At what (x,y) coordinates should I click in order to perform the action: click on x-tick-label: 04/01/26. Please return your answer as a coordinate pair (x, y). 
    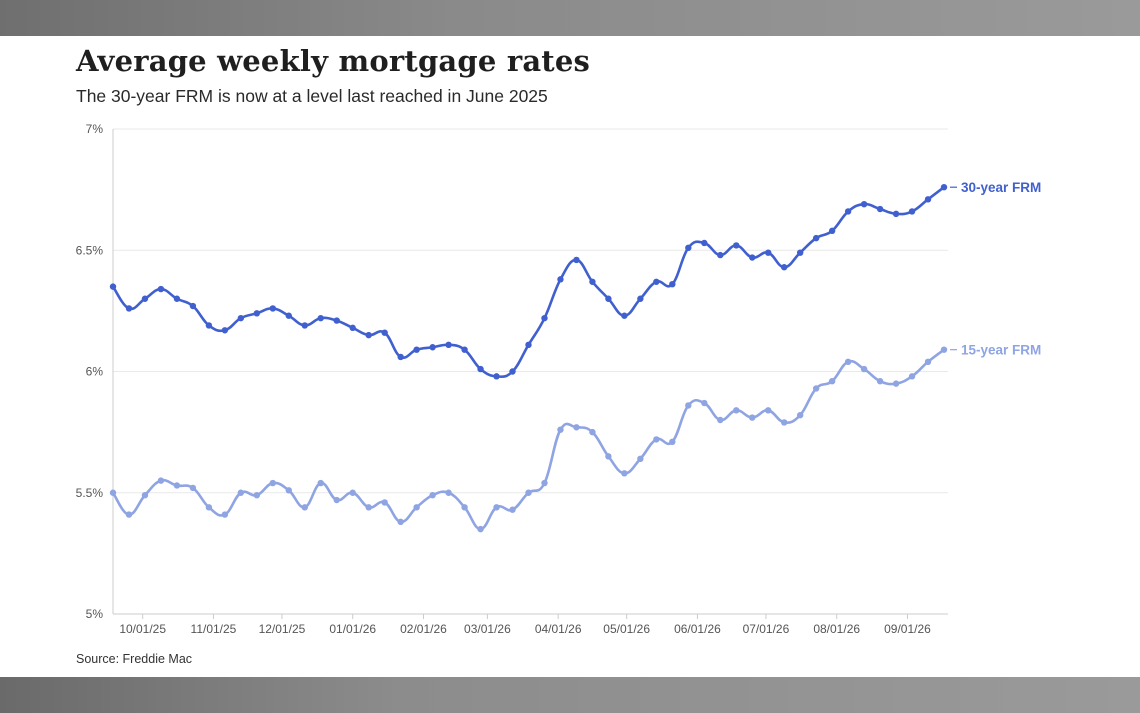
    Looking at the image, I should click on (558, 629).